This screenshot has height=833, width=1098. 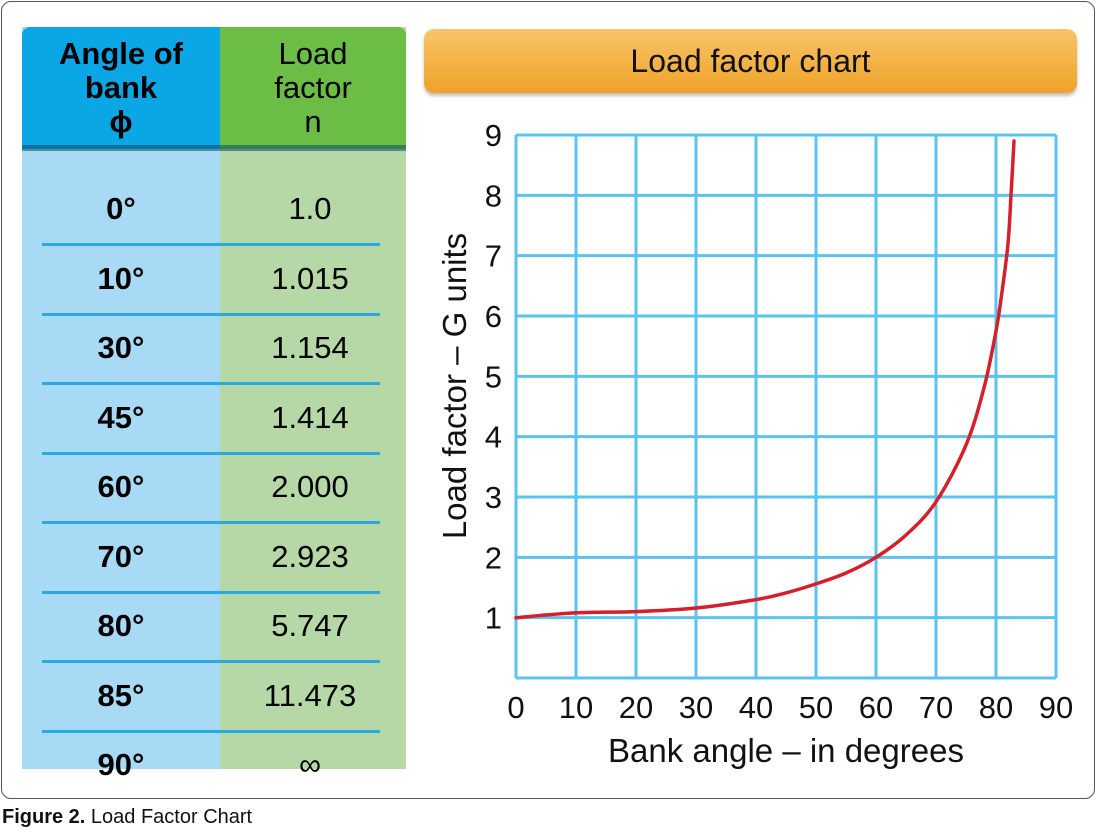 What do you see at coordinates (310, 625) in the screenshot?
I see `load-cell: 5.747` at bounding box center [310, 625].